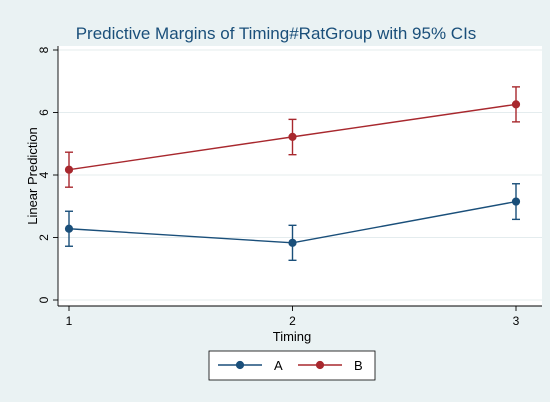 Image resolution: width=550 pixels, height=402 pixels. What do you see at coordinates (44, 49) in the screenshot?
I see `y-tick-label-8: 8` at bounding box center [44, 49].